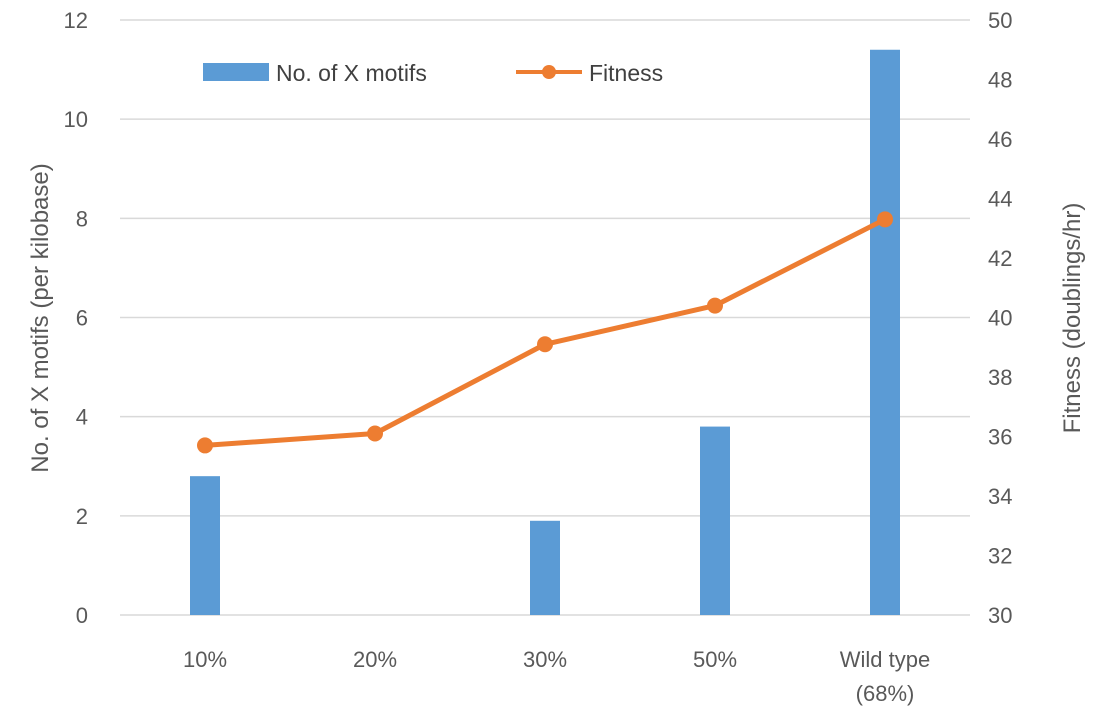  I want to click on y-tick-label-right: 46, so click(1000, 139).